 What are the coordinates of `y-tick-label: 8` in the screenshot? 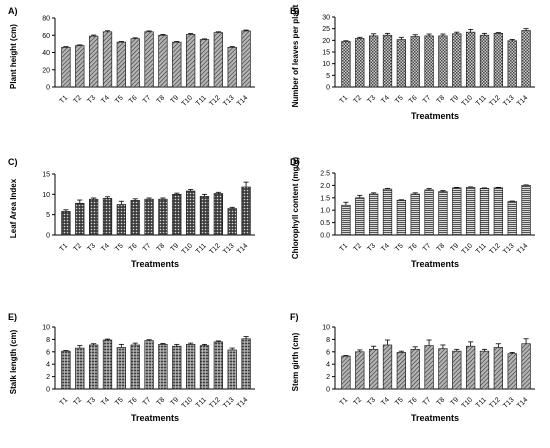 It's located at (328, 340).